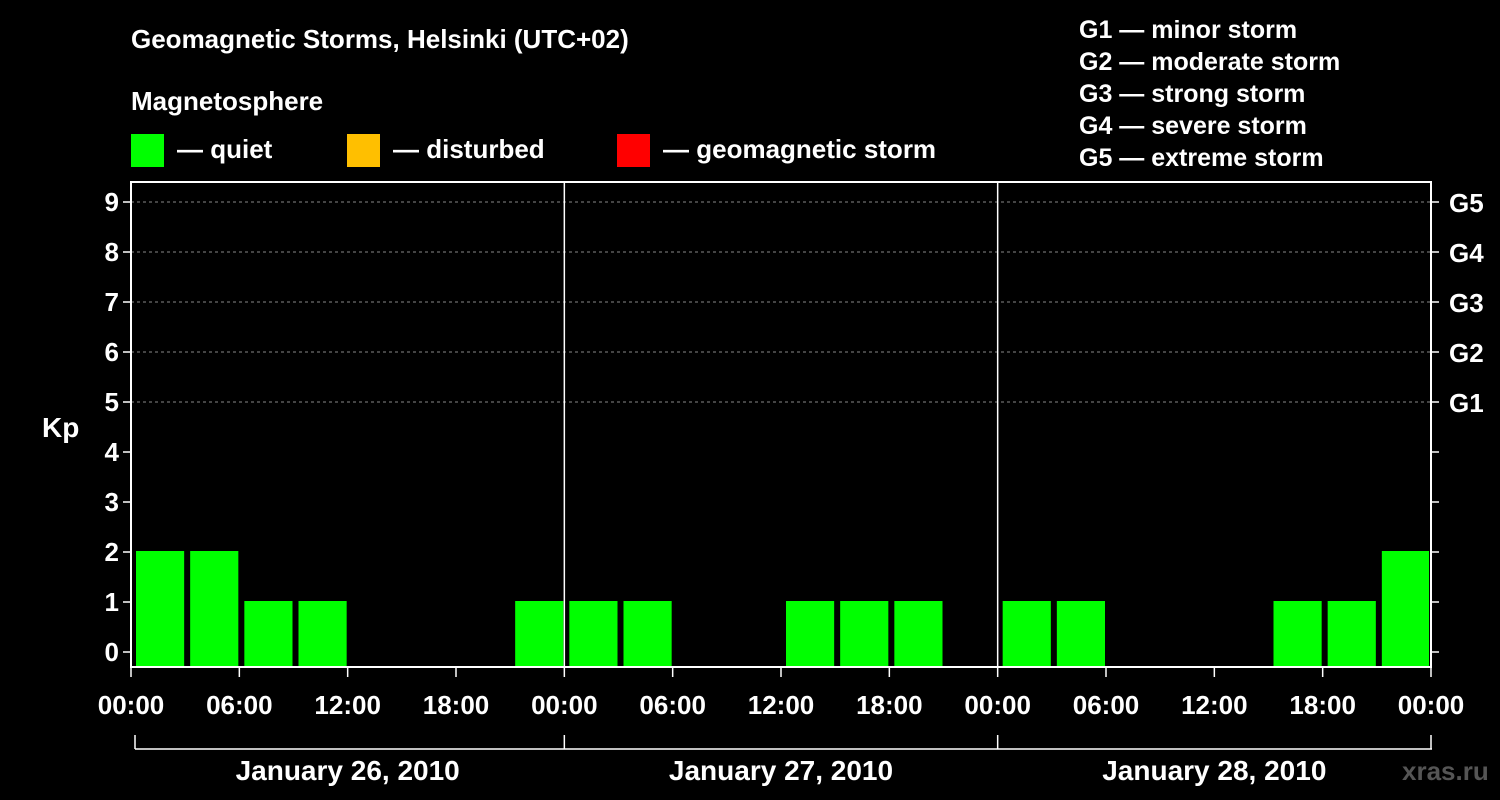 This screenshot has width=1500, height=800. Describe the element at coordinates (469, 149) in the screenshot. I see `legend-label-disturbed: — disturbed` at that location.